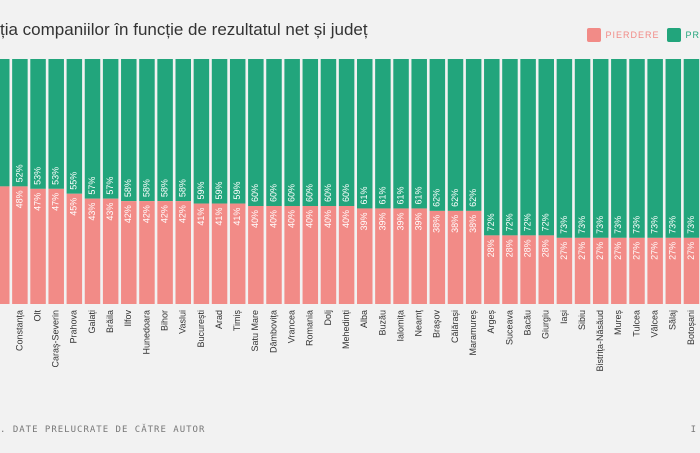 The width and height of the screenshot is (700, 453). I want to click on bar-profit-label: 72%, so click(509, 222).